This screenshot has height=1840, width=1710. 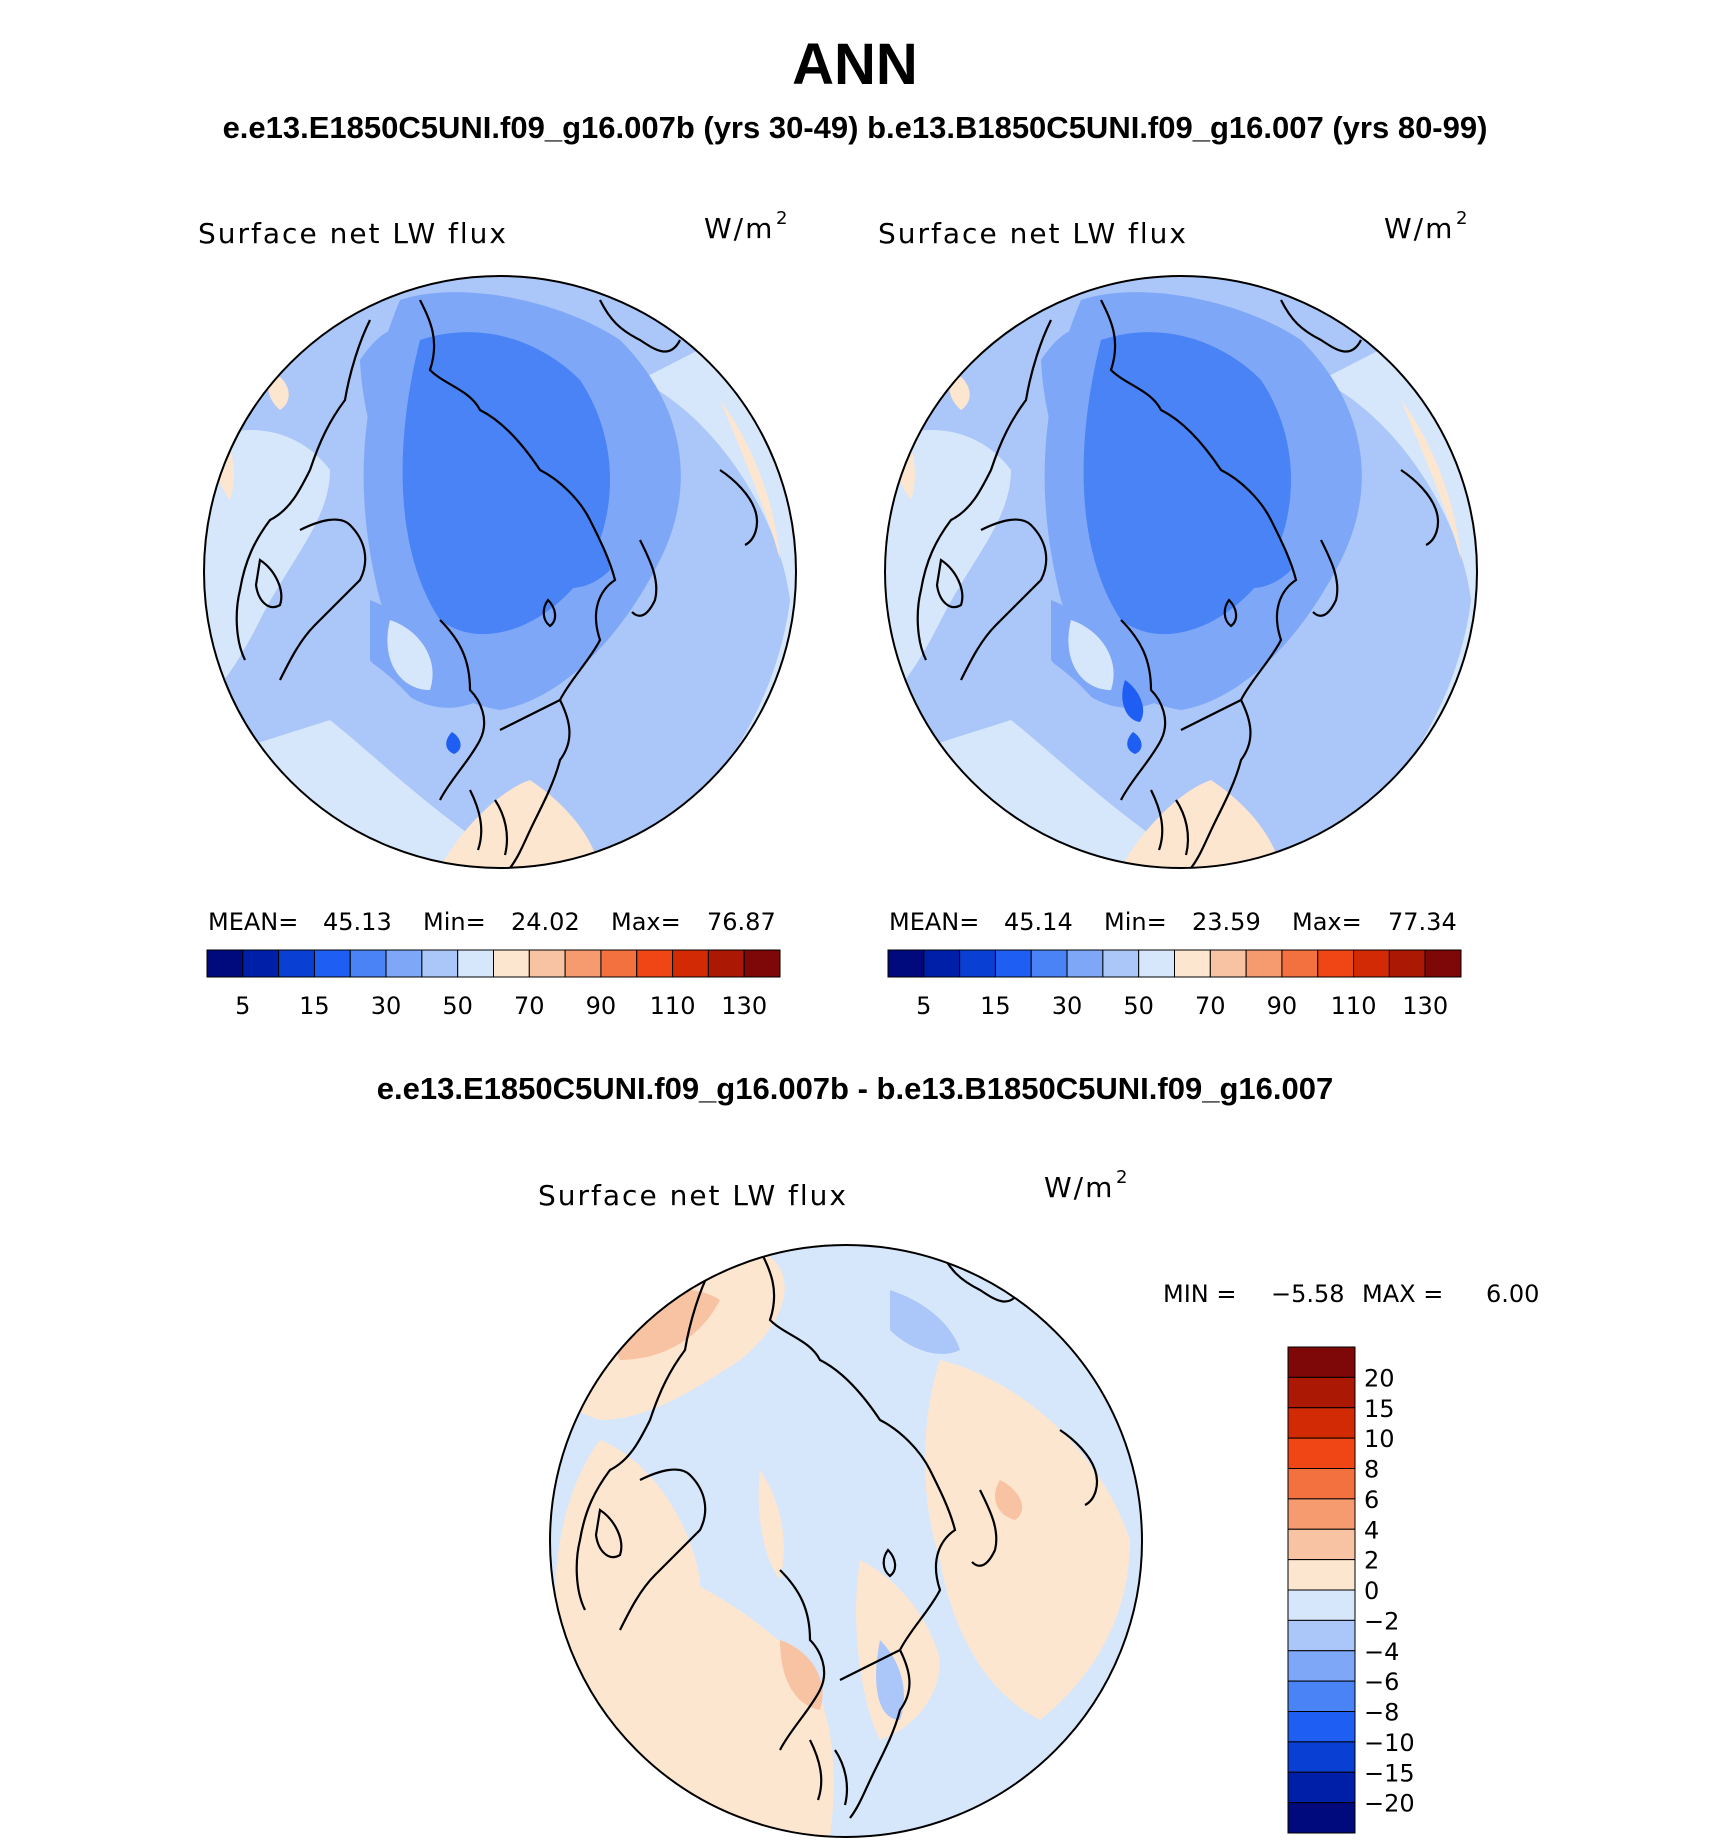 What do you see at coordinates (545, 922) in the screenshot?
I see `panel-1-min-value: 24.02` at bounding box center [545, 922].